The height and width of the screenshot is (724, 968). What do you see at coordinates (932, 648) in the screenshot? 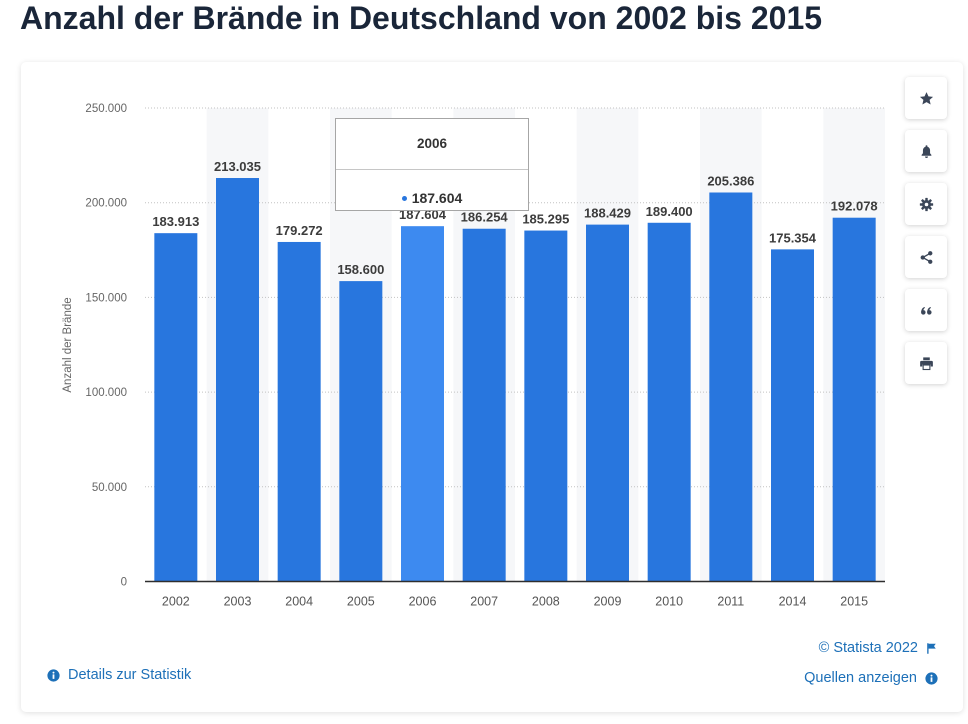
I see `flag-icon` at bounding box center [932, 648].